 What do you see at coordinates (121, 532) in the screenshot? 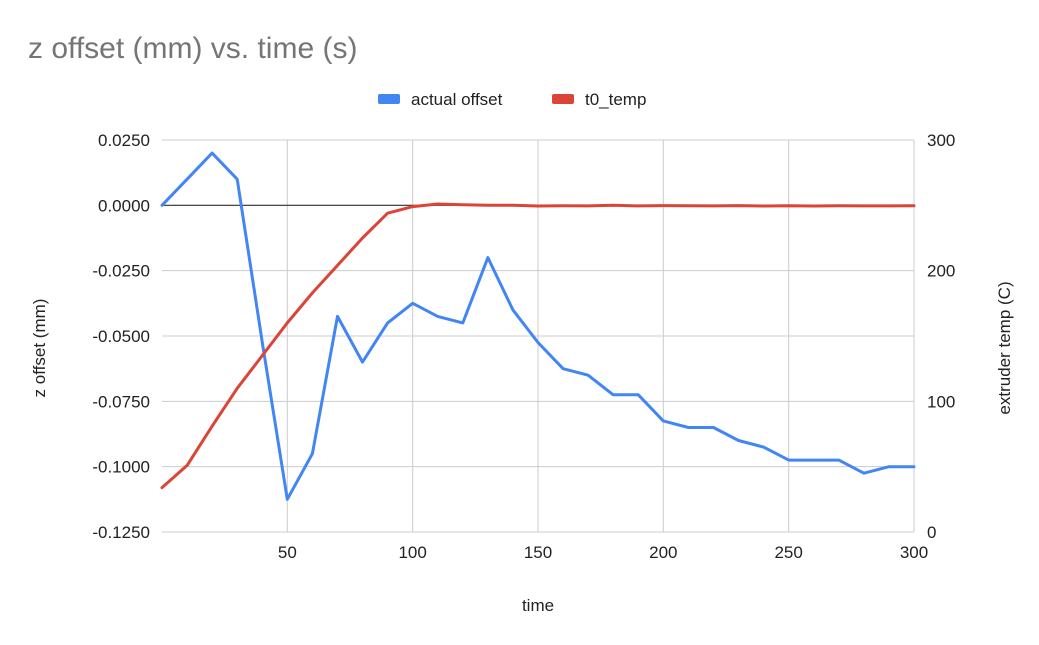
I see `y-tick-label: -0.1250` at bounding box center [121, 532].